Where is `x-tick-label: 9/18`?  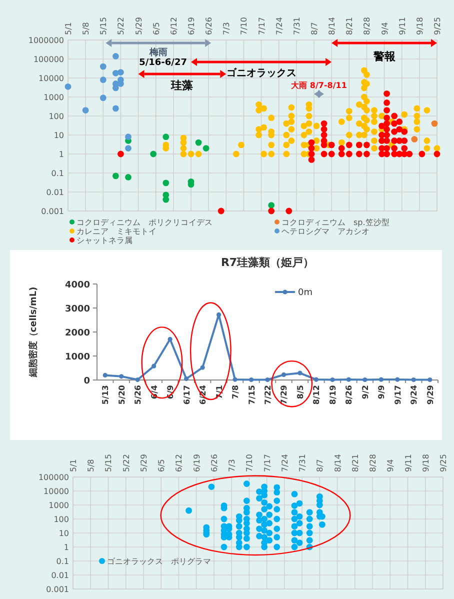 x-tick-label: 9/18 is located at coordinates (425, 463).